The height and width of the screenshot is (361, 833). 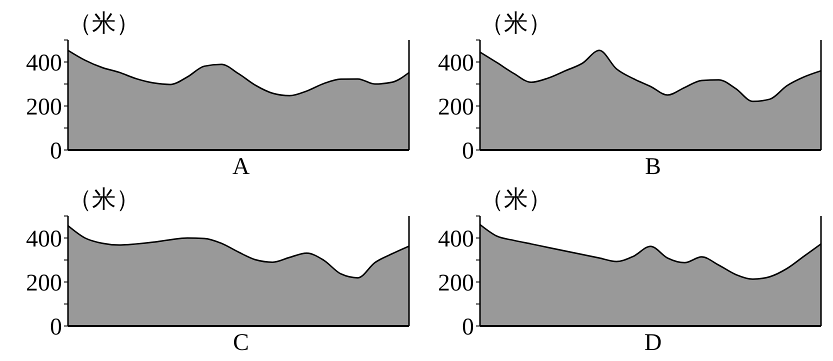 What do you see at coordinates (653, 343) in the screenshot?
I see `x-axis-title: D` at bounding box center [653, 343].